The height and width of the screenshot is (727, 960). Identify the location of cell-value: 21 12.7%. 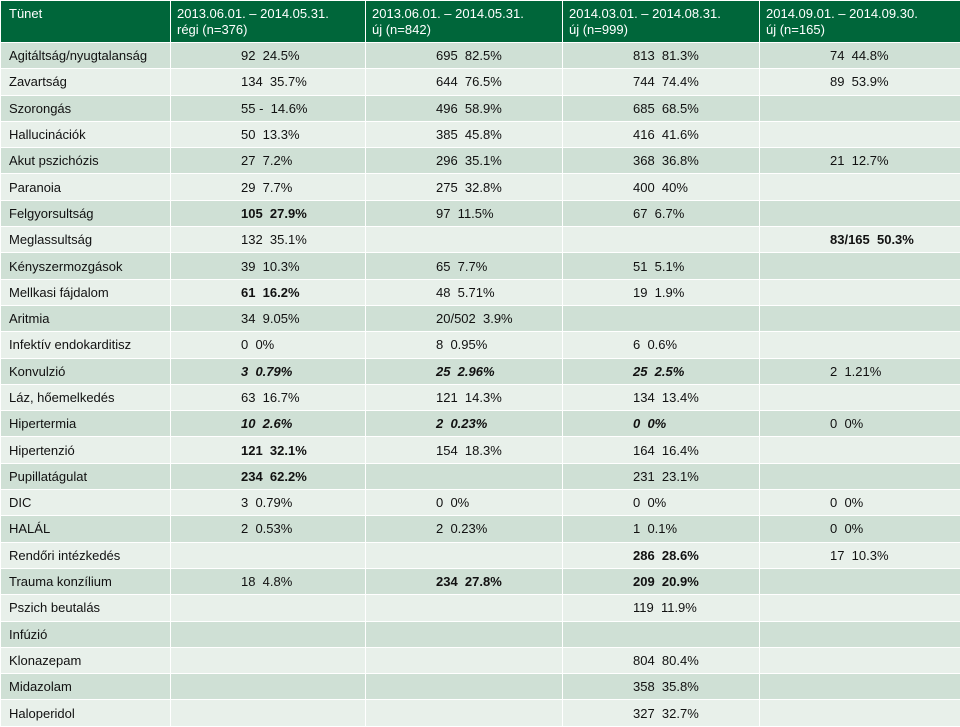
(860, 161).